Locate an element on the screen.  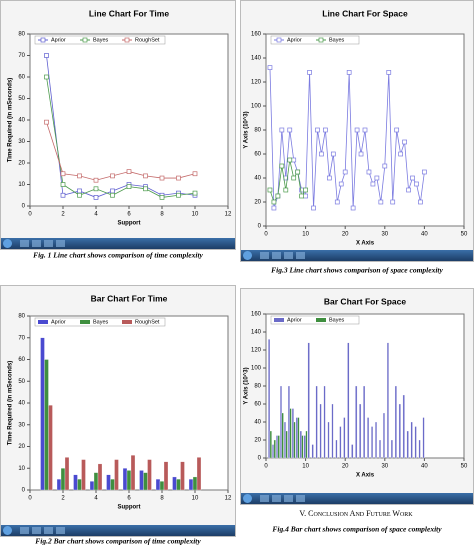
y-tick-label: 30 is located at coordinates (21, 142).